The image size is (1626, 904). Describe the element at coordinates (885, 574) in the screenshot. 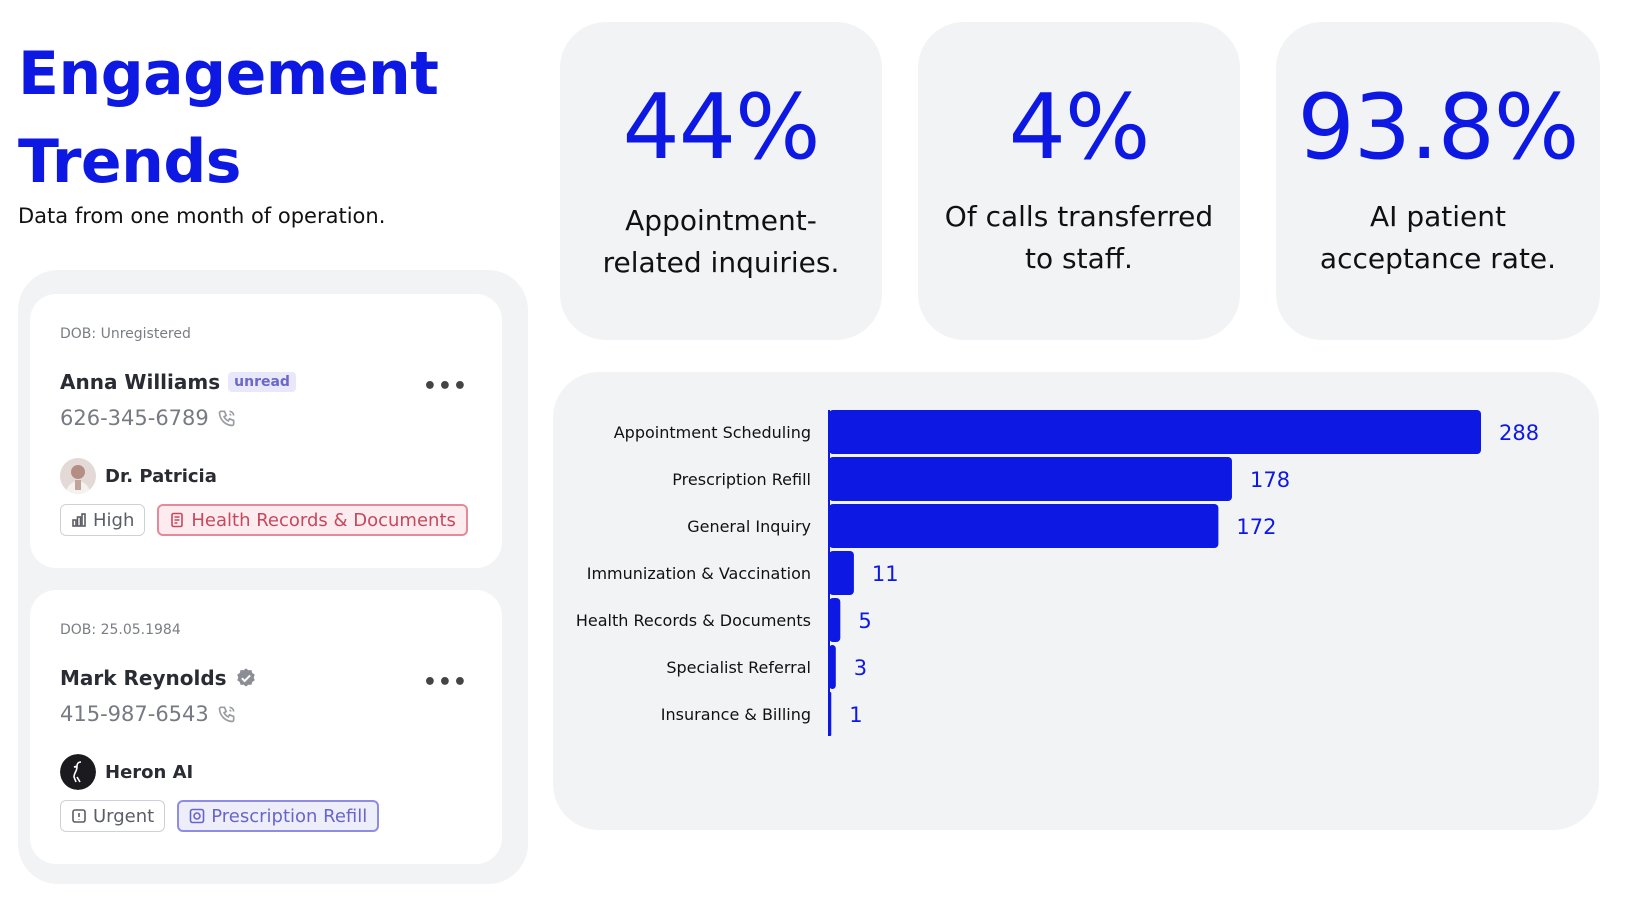

I see `bar-value-label: 11` at that location.